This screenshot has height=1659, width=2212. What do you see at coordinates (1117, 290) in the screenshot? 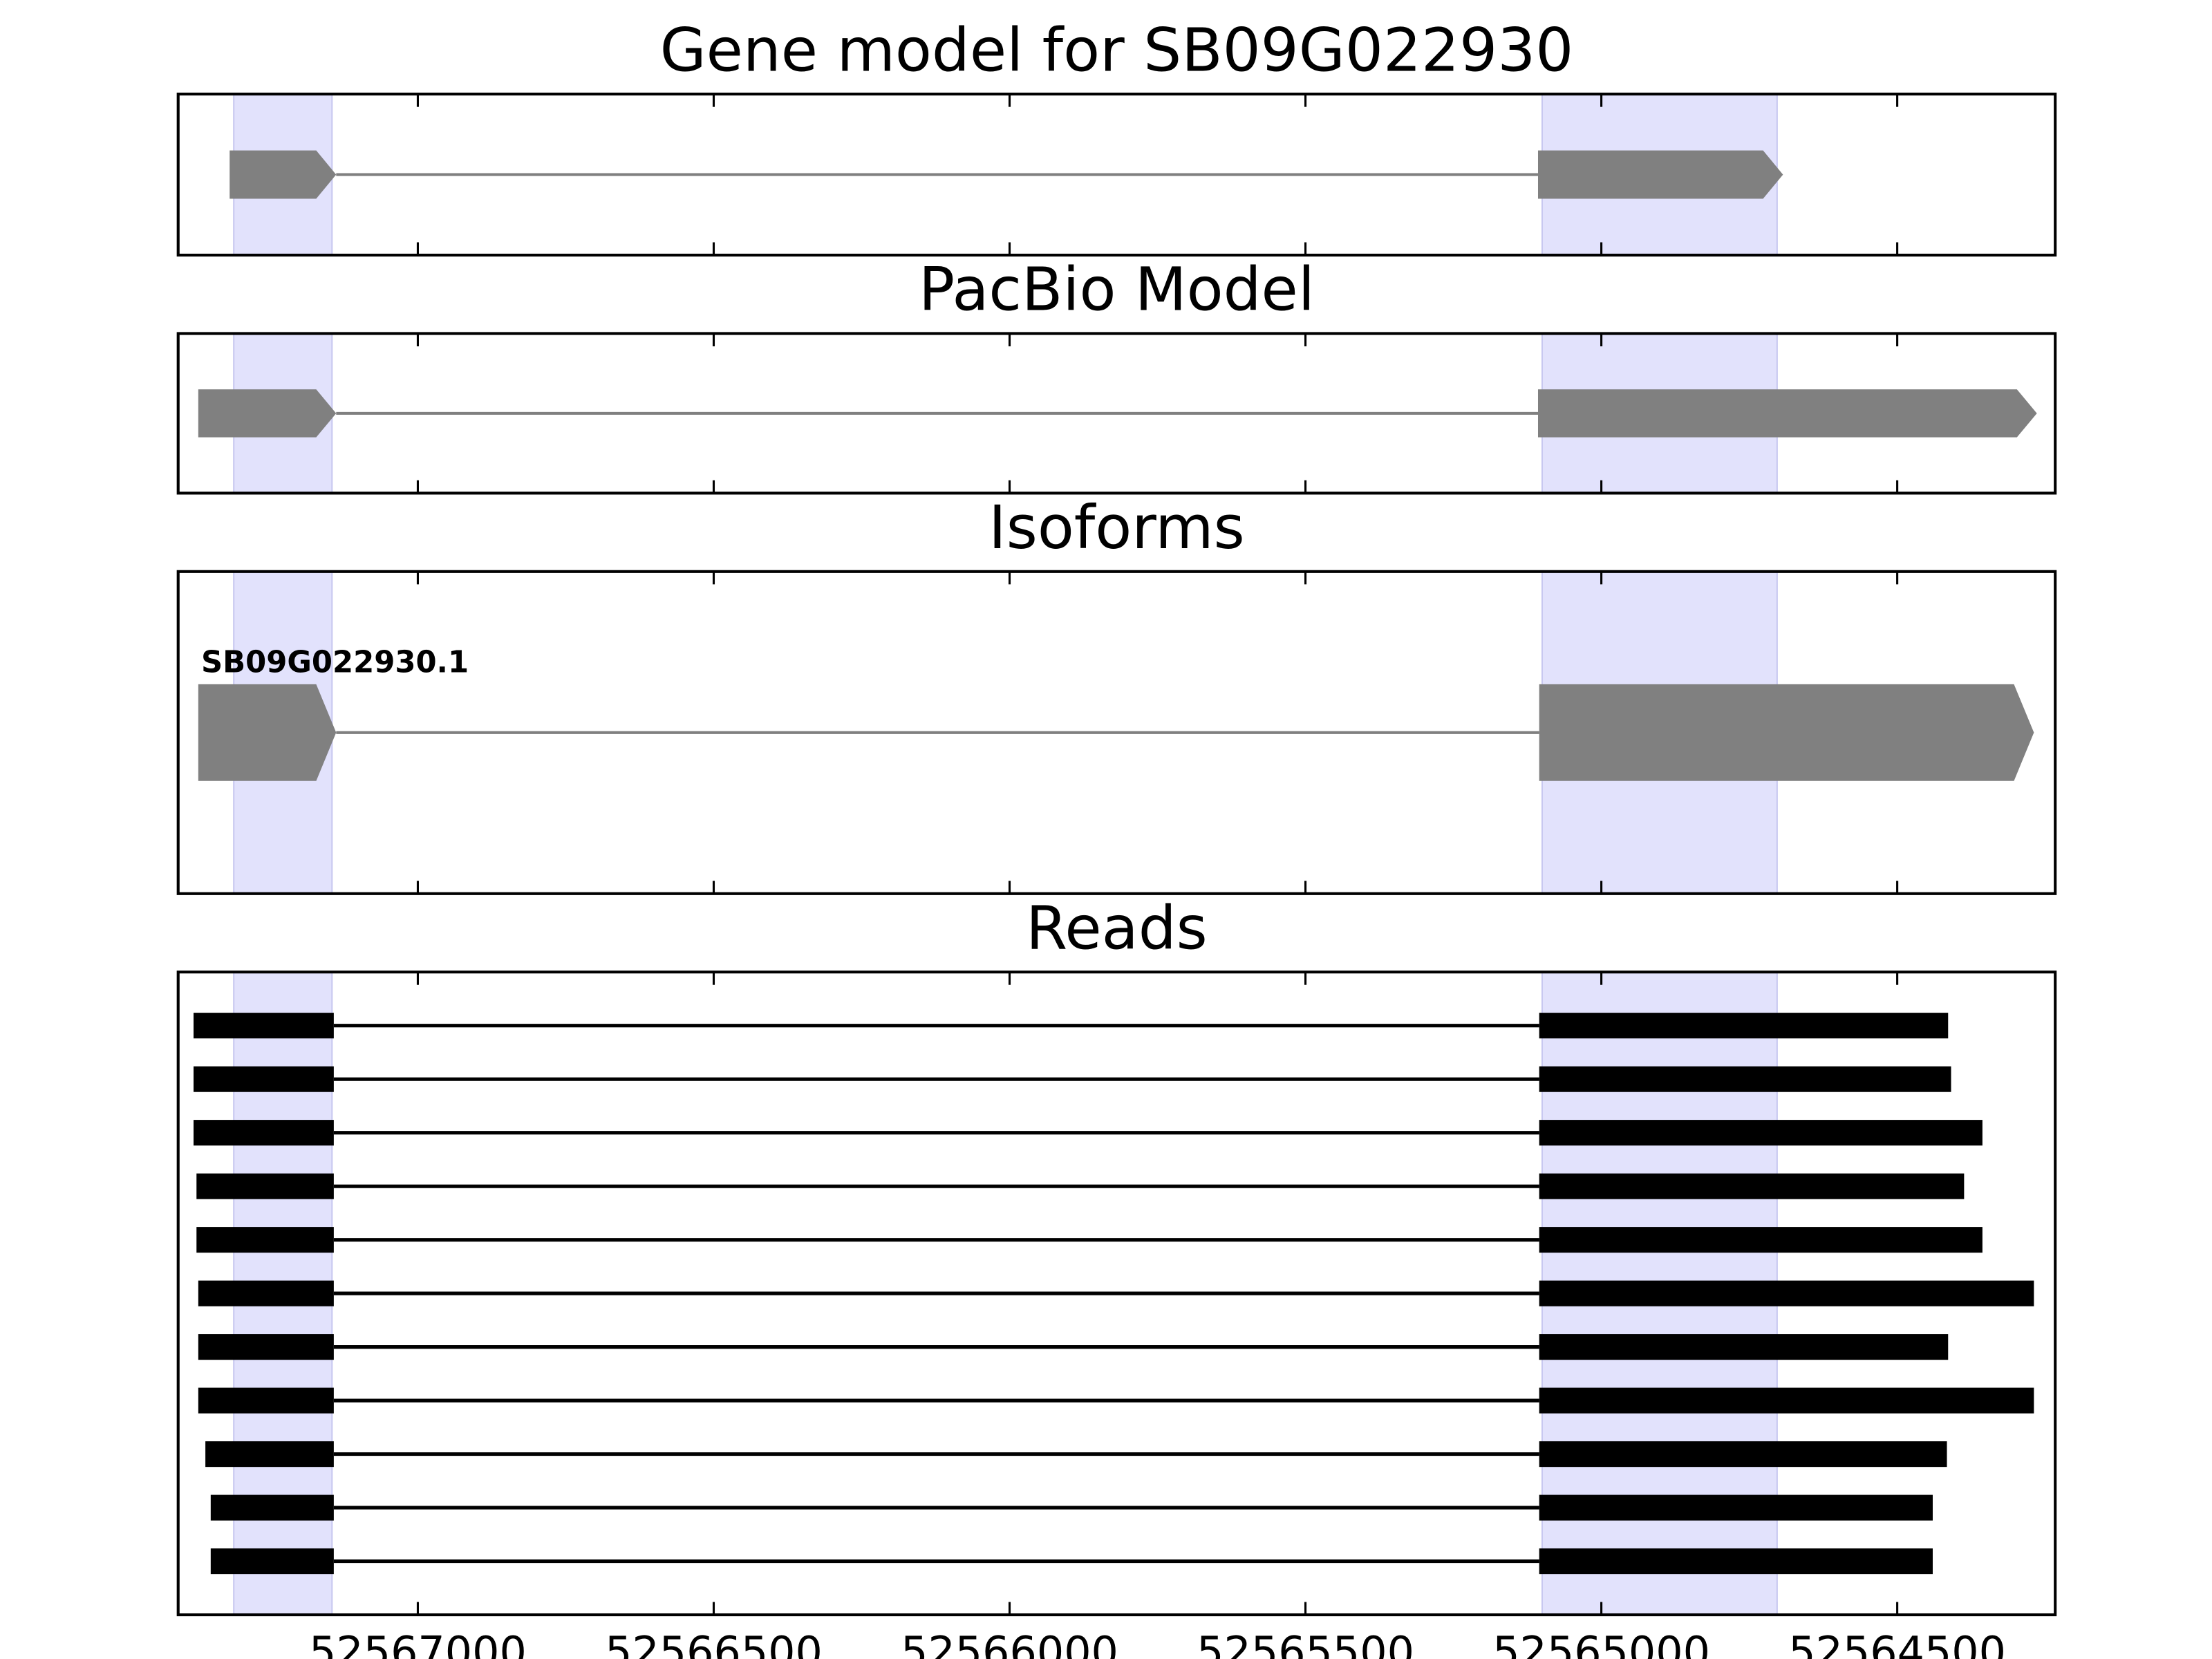
I see `panel-title: PacBio Model` at bounding box center [1117, 290].